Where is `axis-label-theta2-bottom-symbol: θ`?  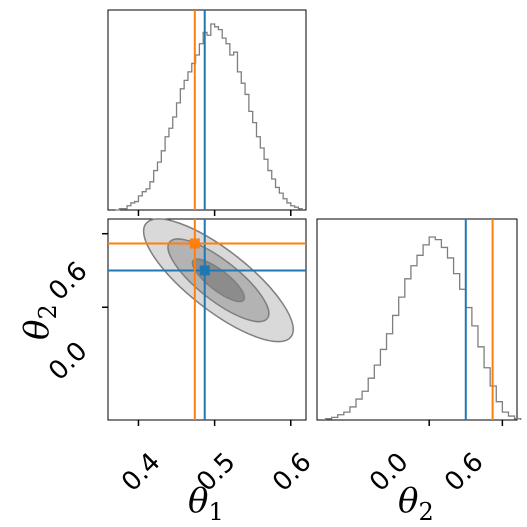 axis-label-theta2-bottom-symbol: θ is located at coordinates (408, 501).